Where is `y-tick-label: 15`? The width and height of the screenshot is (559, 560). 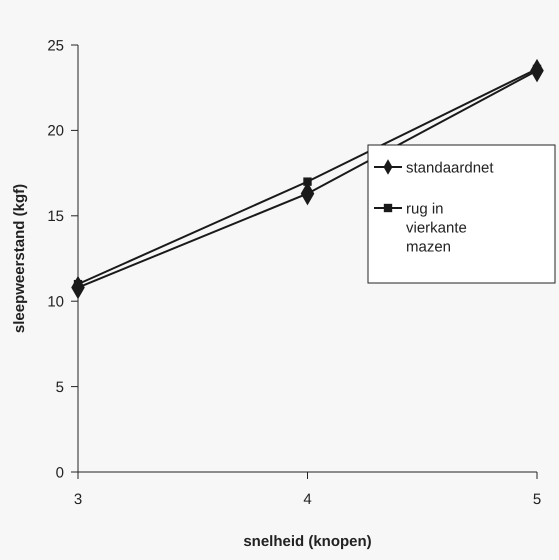
y-tick-label: 15 is located at coordinates (55, 217).